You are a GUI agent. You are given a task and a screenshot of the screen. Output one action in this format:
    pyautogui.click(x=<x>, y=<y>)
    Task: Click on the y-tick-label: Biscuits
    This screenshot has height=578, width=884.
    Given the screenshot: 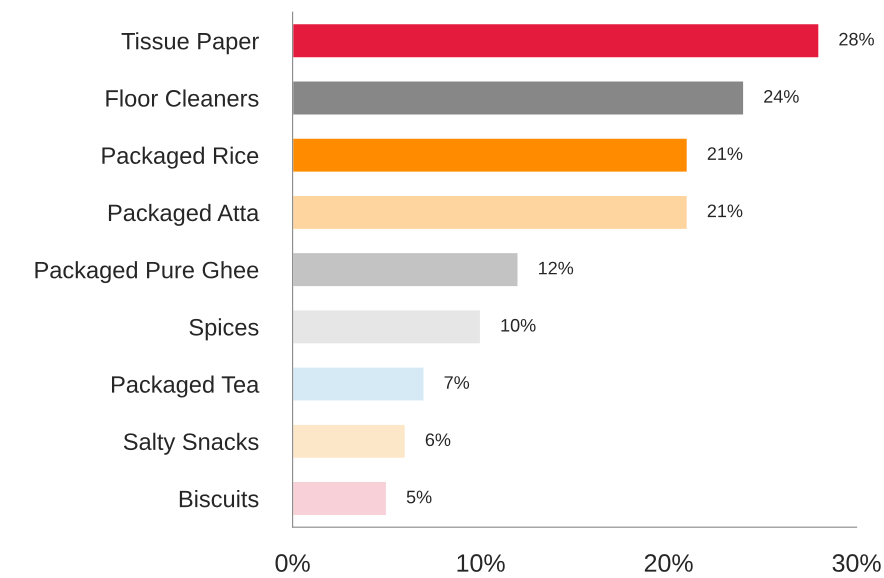 What is the action you would take?
    pyautogui.click(x=219, y=499)
    